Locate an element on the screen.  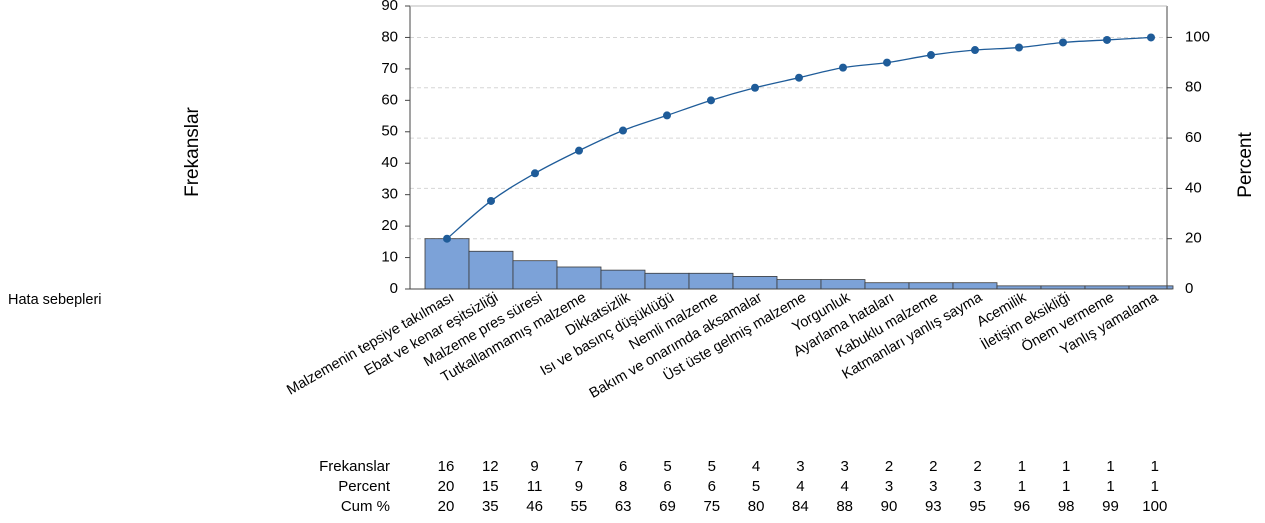
table-cell: 90 is located at coordinates (889, 506).